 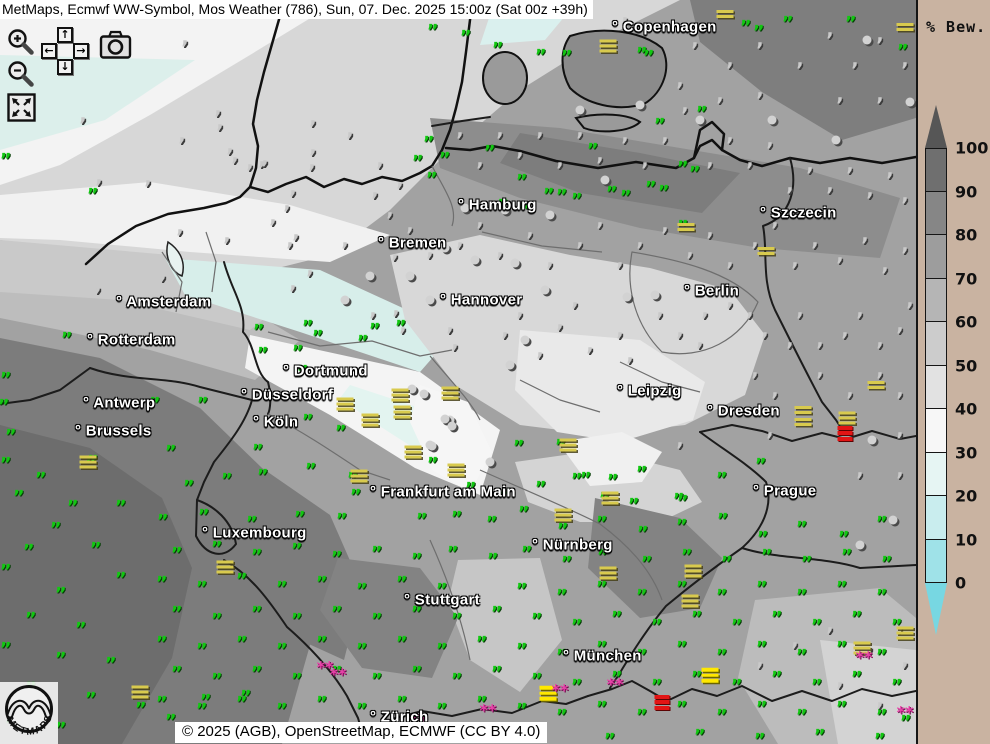 I want to click on fullscreen-button, so click(x=21, y=110).